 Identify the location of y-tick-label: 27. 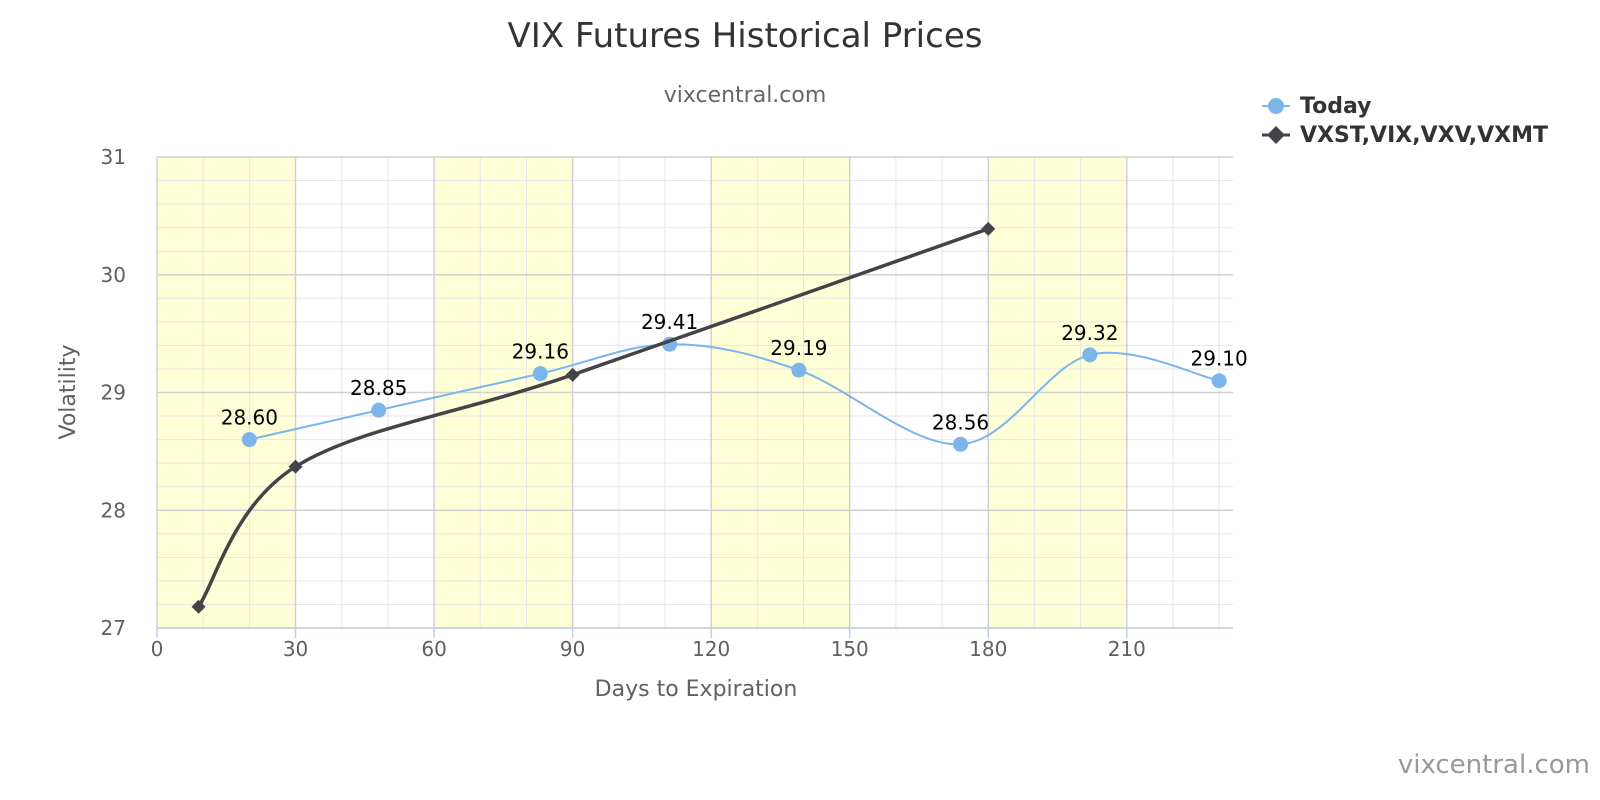
(113, 628).